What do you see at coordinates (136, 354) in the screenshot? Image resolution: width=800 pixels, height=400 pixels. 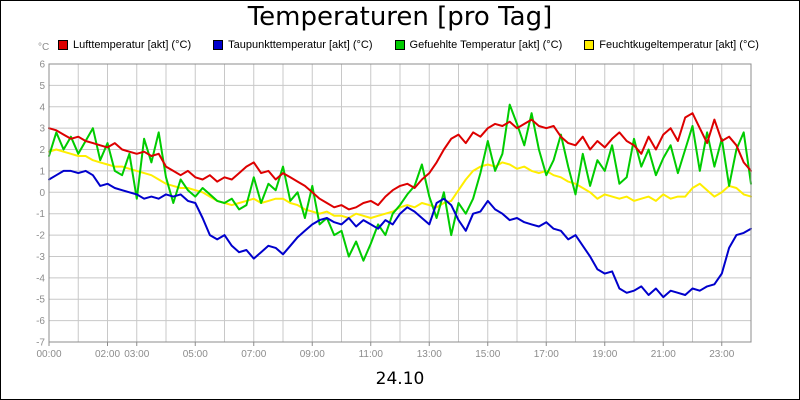 I see `x-tick-label: 03:00` at bounding box center [136, 354].